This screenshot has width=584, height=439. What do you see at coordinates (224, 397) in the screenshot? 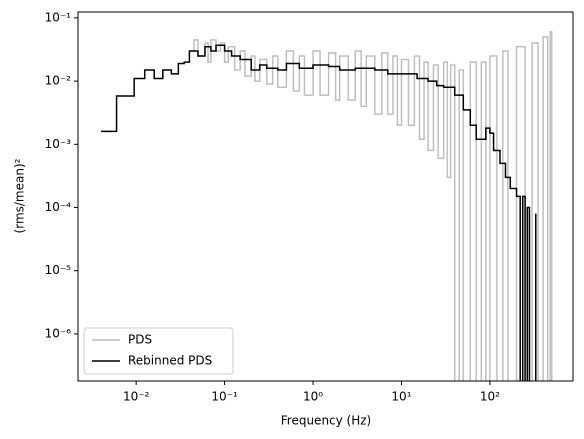
I see `x-tick-label: 10⁻¹` at bounding box center [224, 397].